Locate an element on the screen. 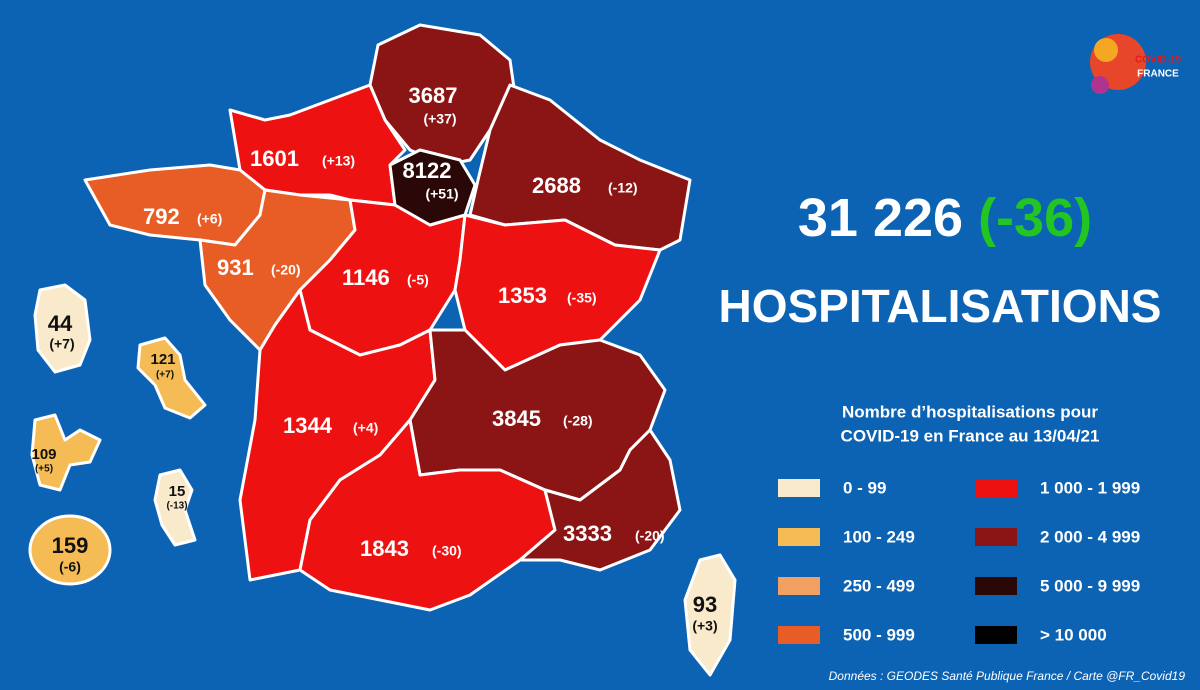 Image resolution: width=1200 pixels, height=690 pixels. region-reunion is located at coordinates (70, 550).